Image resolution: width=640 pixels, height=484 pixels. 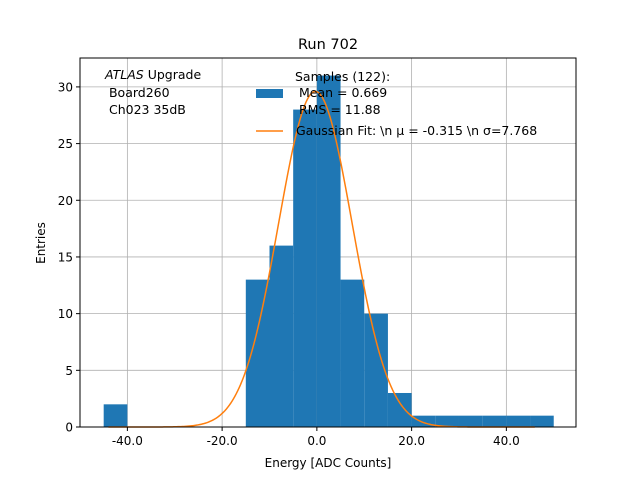 I want to click on legend-fit-label: Gaussian Fit: \n μ = -0.315 \n σ=7.768, so click(x=416, y=130).